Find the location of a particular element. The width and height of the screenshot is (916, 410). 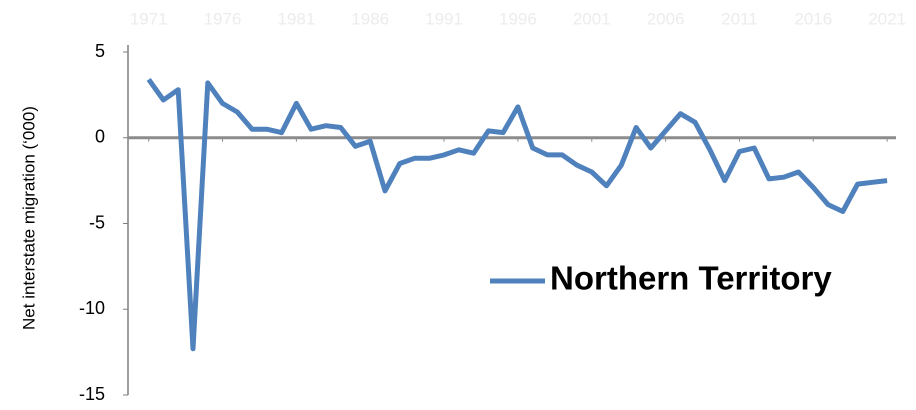

x-tick-label: 2001 is located at coordinates (592, 18).